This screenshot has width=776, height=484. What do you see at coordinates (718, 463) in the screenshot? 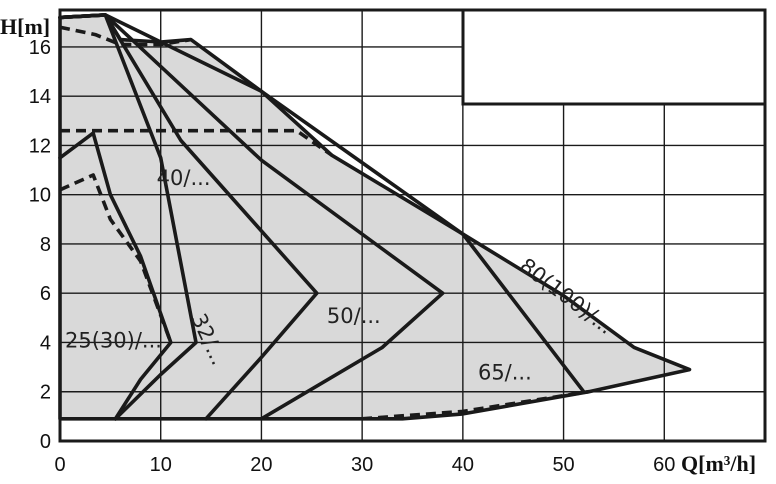
I see `x-axis-title: Q[m³/h]` at bounding box center [718, 463].